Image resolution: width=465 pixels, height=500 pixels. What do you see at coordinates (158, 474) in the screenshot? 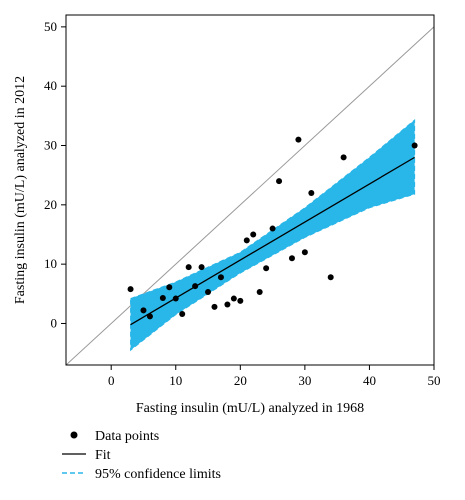
I see `legend-confidence-label: 95% confidence limits` at bounding box center [158, 474].